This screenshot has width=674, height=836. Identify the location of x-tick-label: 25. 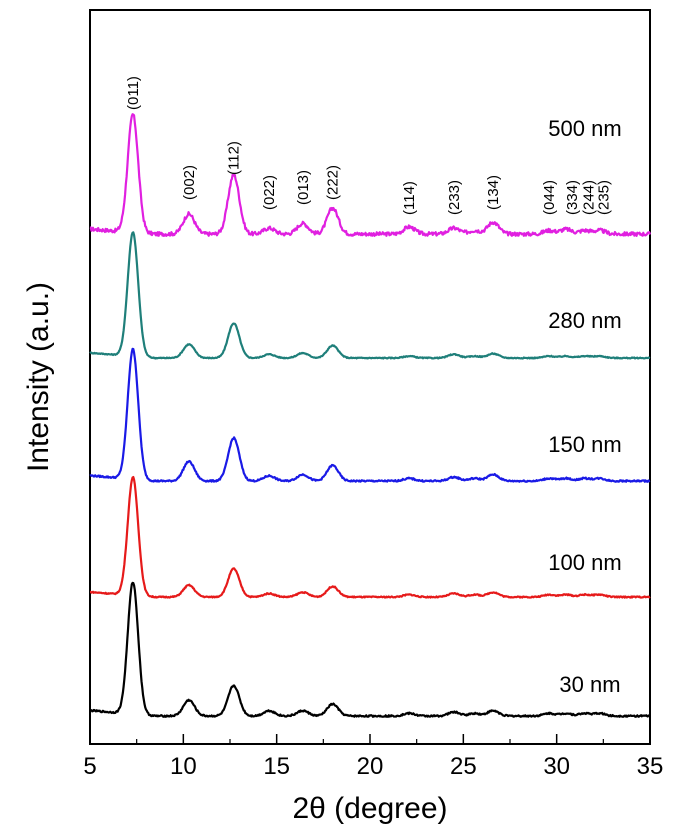
(463, 766).